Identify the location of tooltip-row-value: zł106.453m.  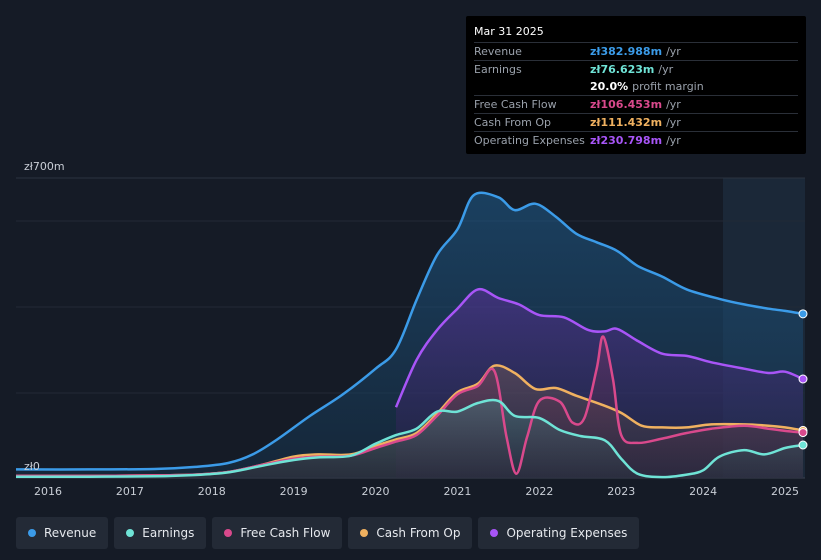
(626, 104).